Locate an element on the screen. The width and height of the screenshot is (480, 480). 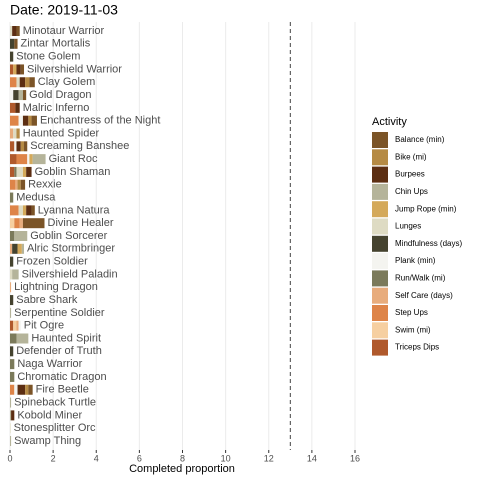
legend-label: Mindfulness (days) is located at coordinates (428, 243).